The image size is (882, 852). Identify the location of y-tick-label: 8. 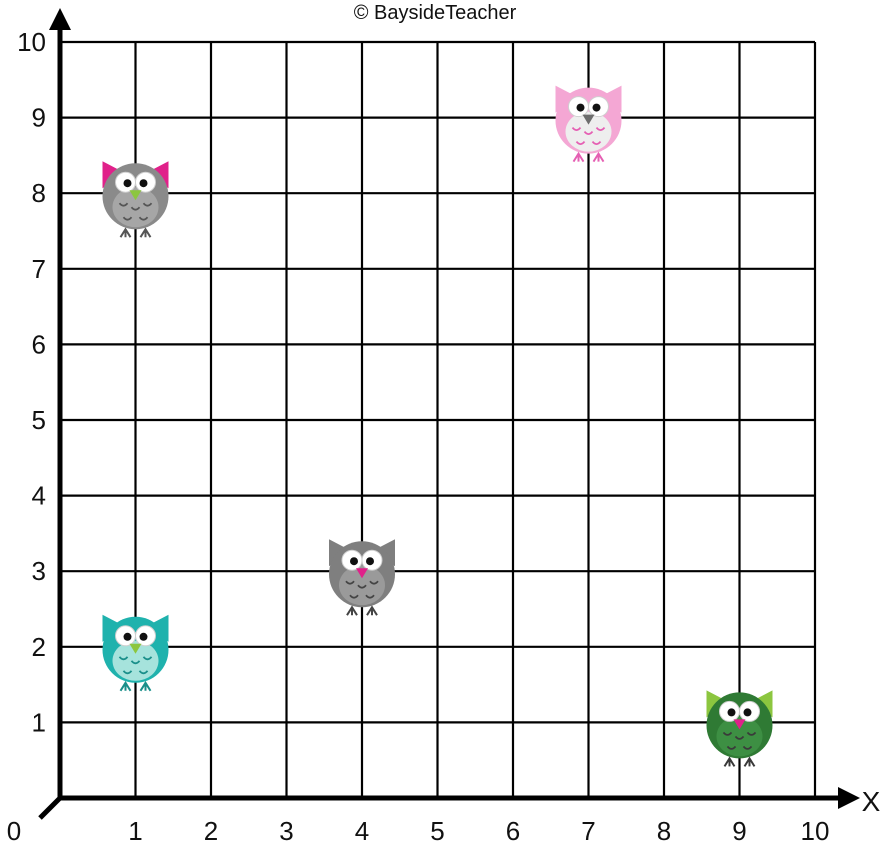
(39, 193).